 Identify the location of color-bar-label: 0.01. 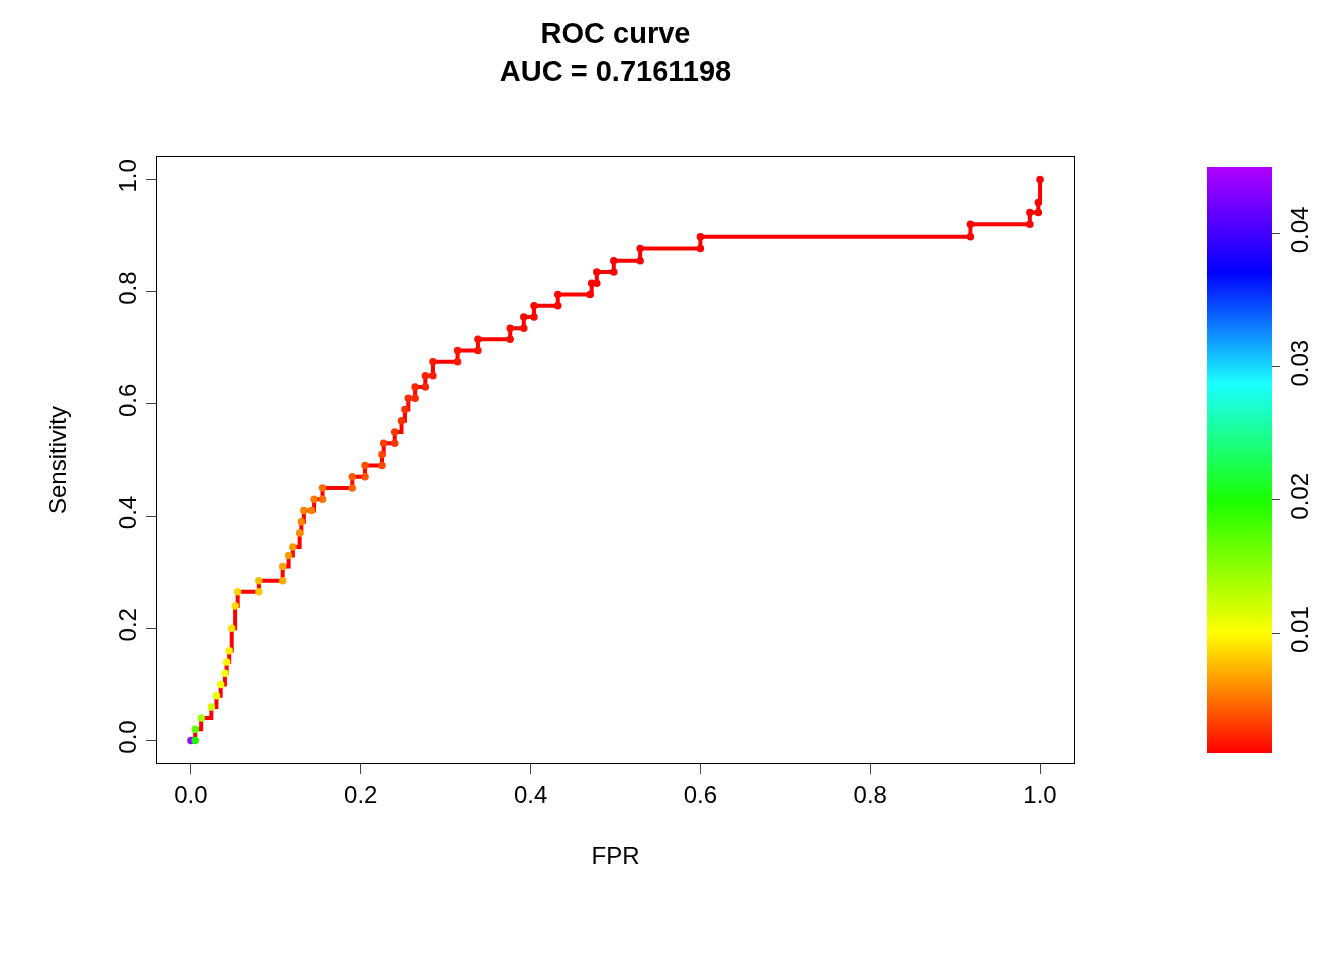
(1300, 629).